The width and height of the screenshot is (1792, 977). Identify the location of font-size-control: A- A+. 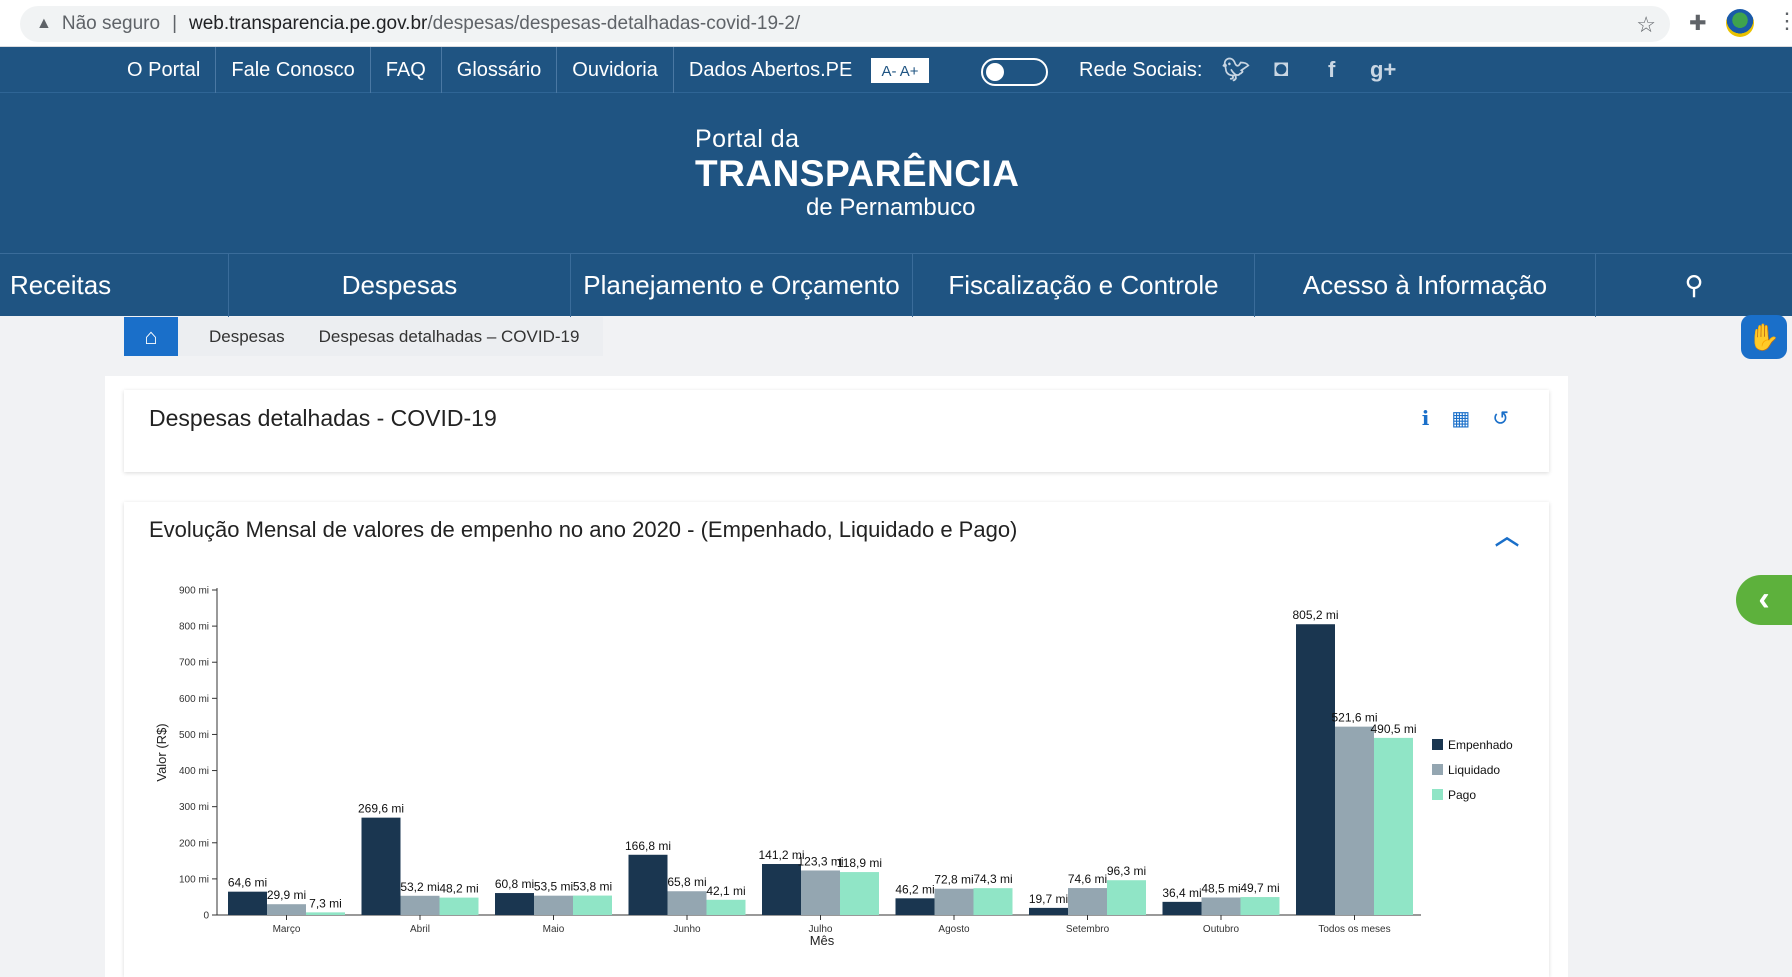
(900, 70).